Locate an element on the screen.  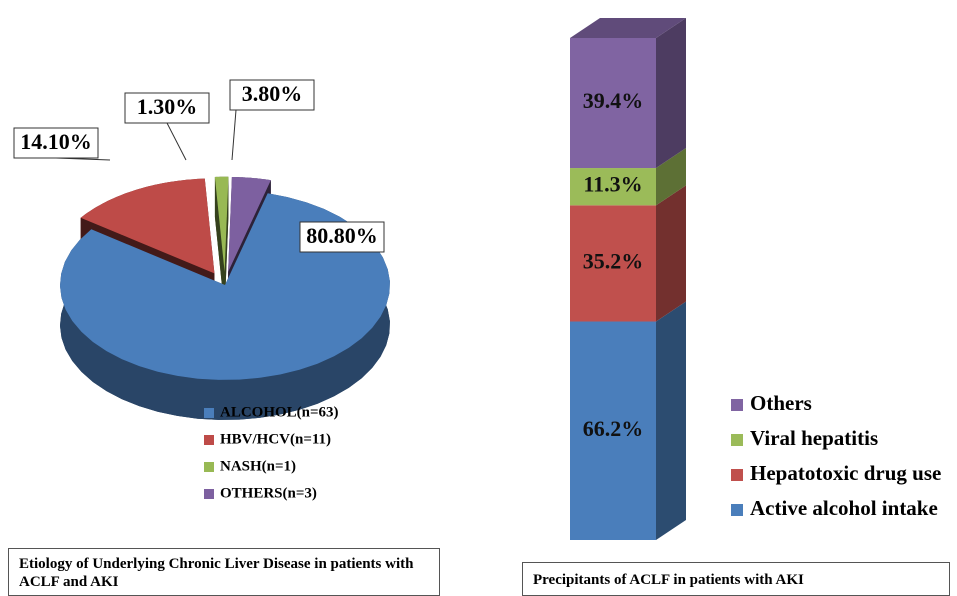
legend-label: NASH(n=1) is located at coordinates (258, 466).